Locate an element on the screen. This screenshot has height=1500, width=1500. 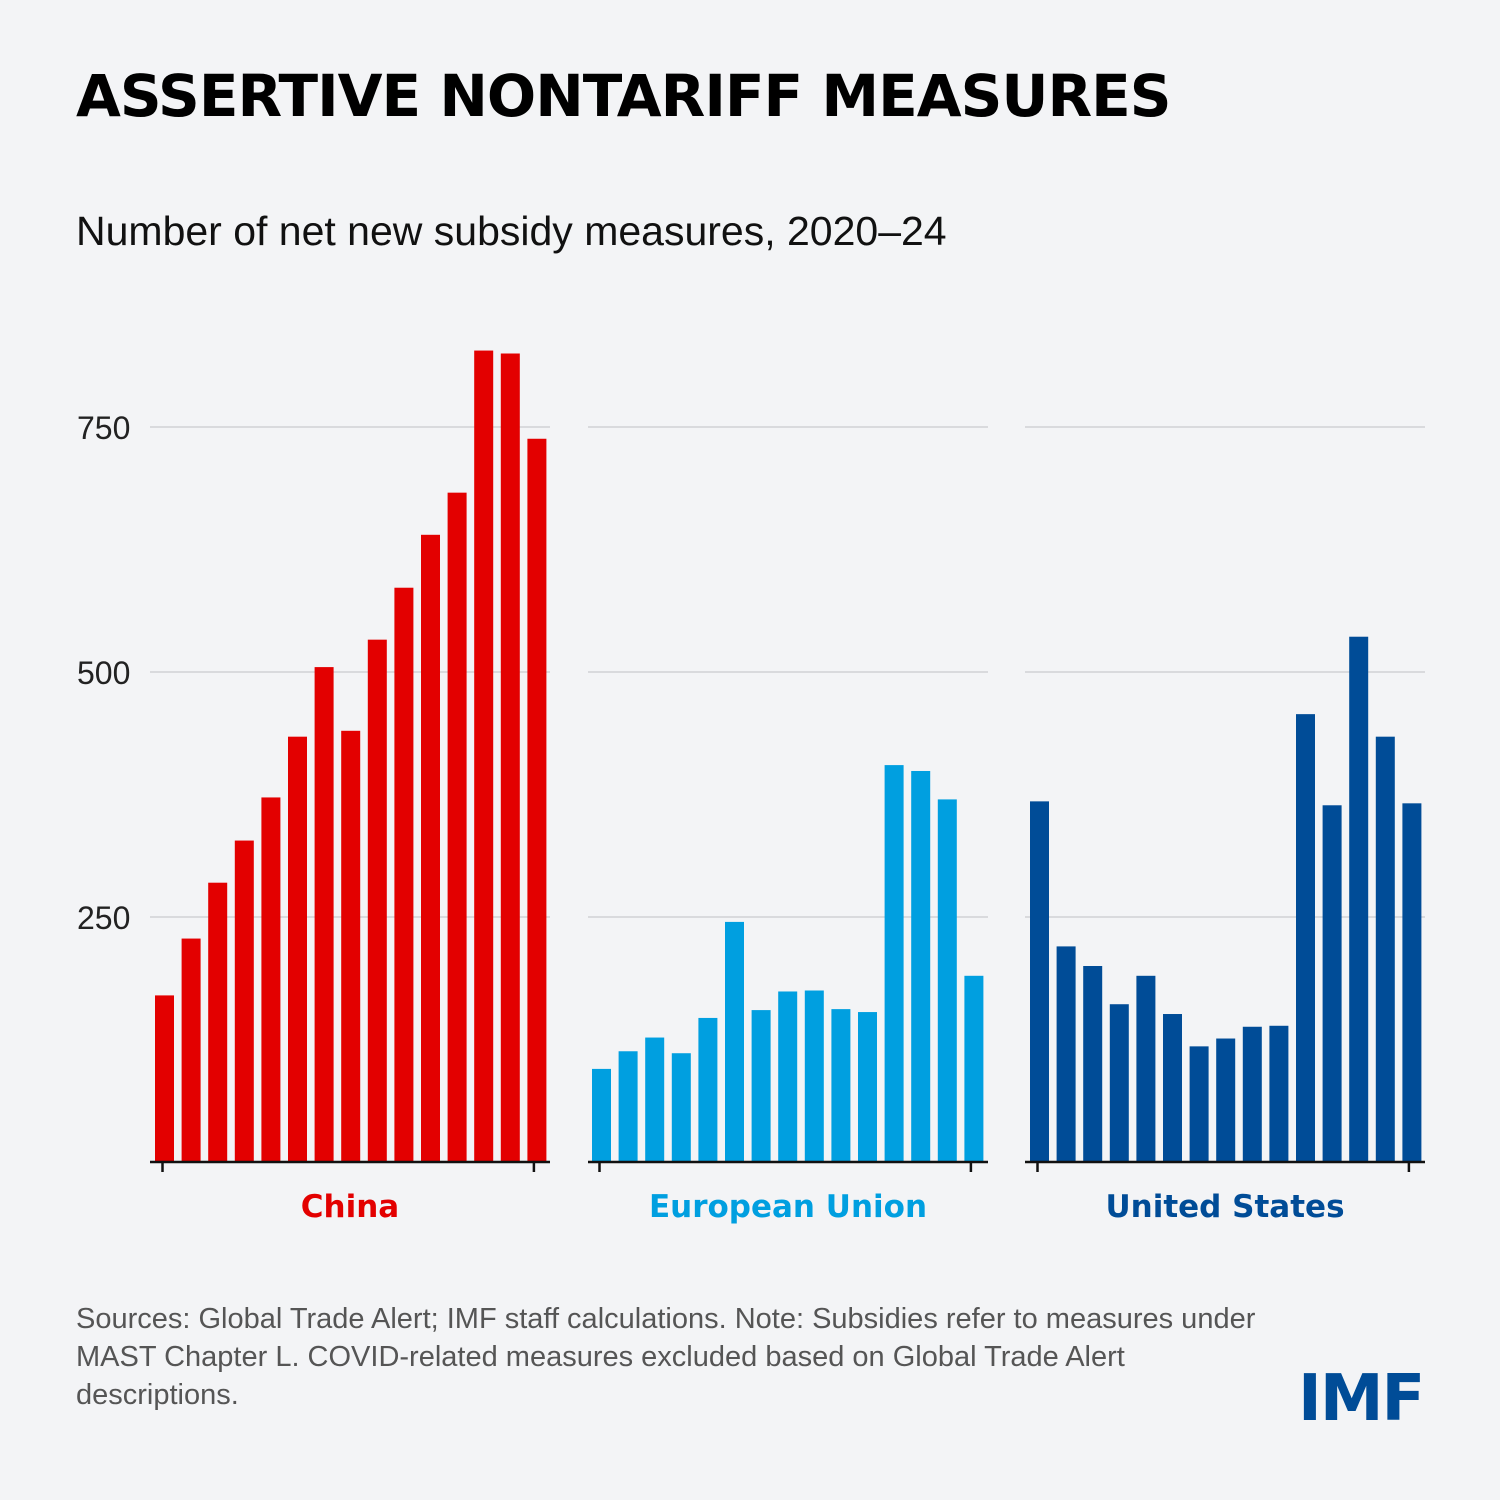
y-tick-label: 500 is located at coordinates (103, 673).